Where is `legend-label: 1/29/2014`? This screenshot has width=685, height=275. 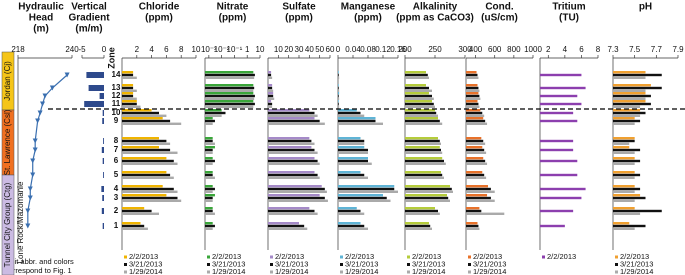
legend-label: 1/29/2014 is located at coordinates (428, 271).